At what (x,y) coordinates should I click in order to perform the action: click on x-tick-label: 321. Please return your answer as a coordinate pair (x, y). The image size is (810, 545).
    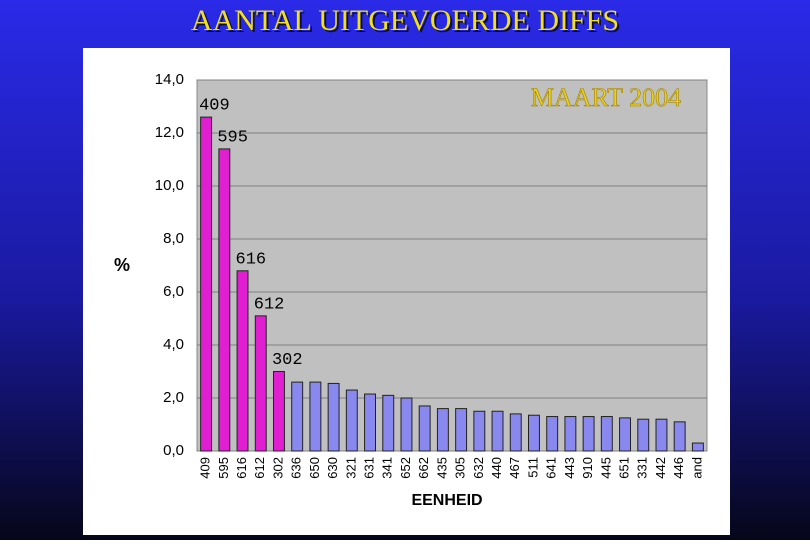
    Looking at the image, I should click on (350, 468).